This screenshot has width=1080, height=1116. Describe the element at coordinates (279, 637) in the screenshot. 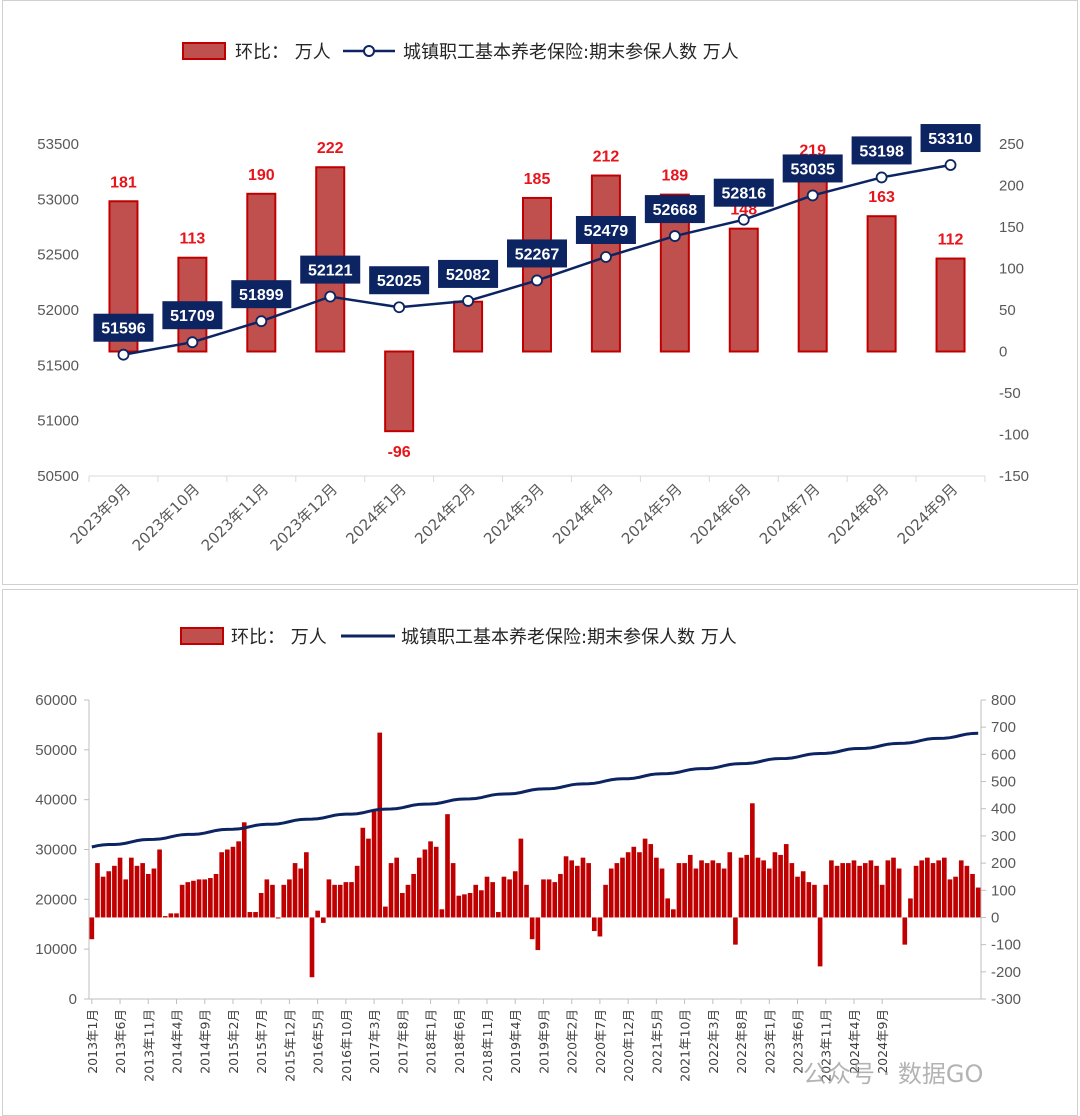

I see `legend-bar-label-2: 环比： 万人` at that location.